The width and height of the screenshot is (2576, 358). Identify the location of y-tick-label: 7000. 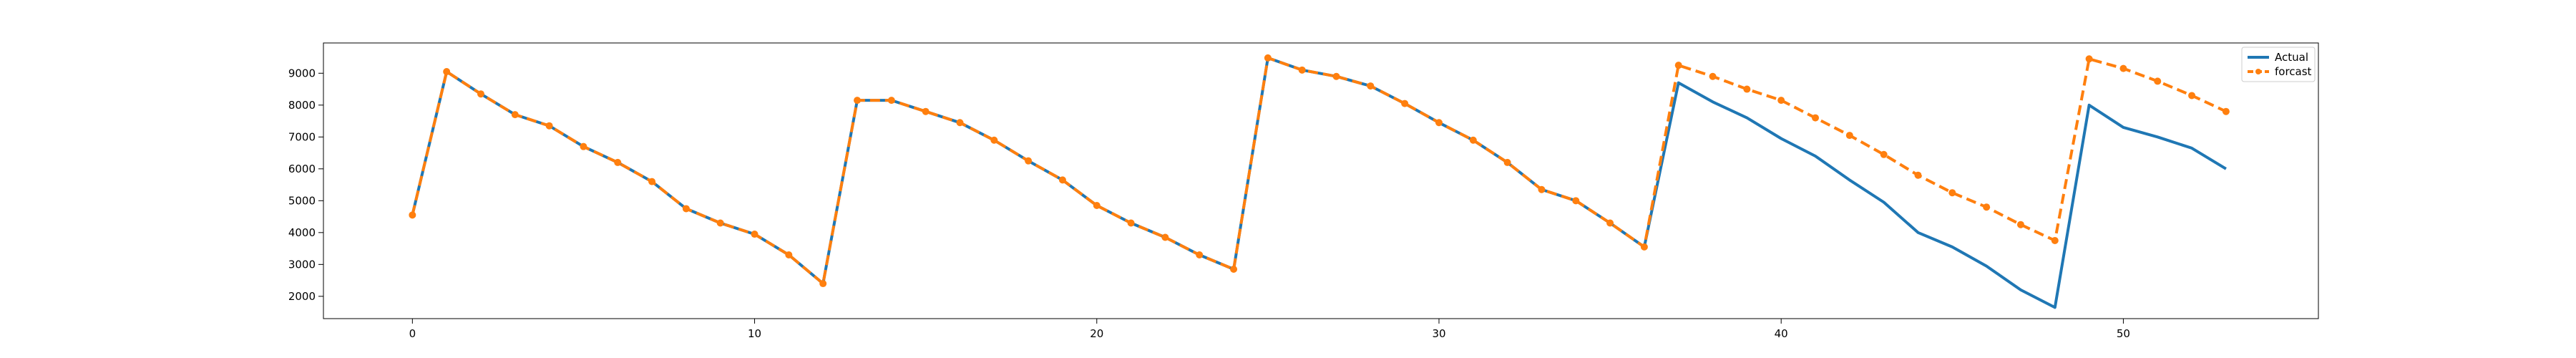
(302, 136).